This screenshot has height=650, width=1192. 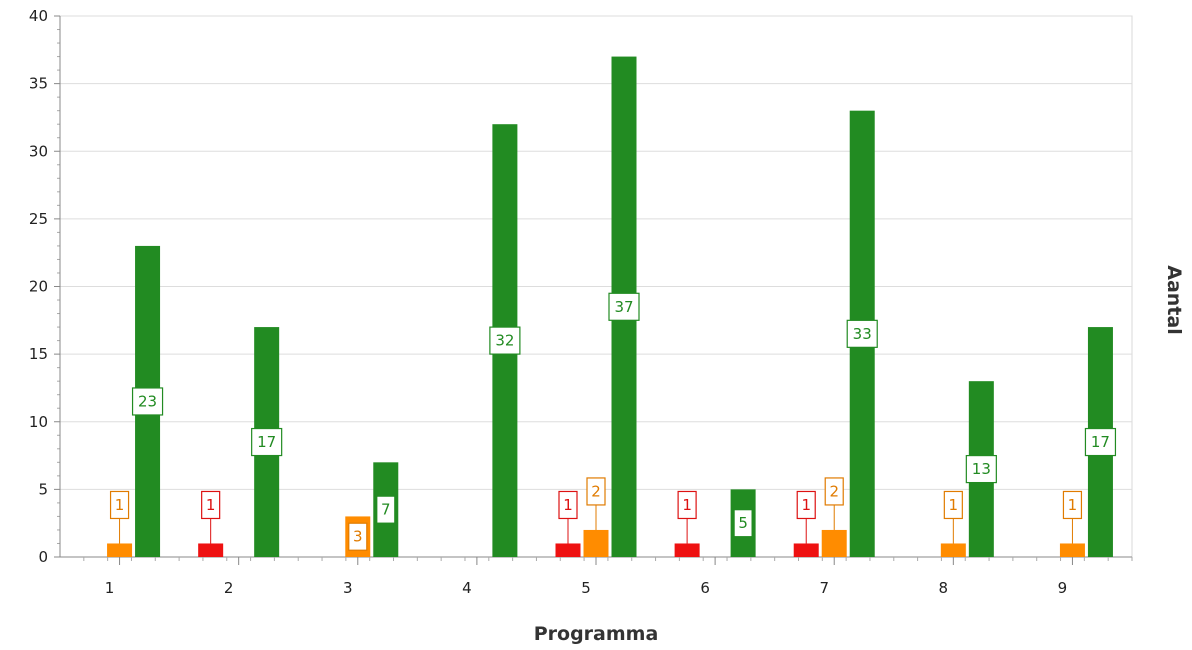 I want to click on data-label: 13, so click(x=981, y=469).